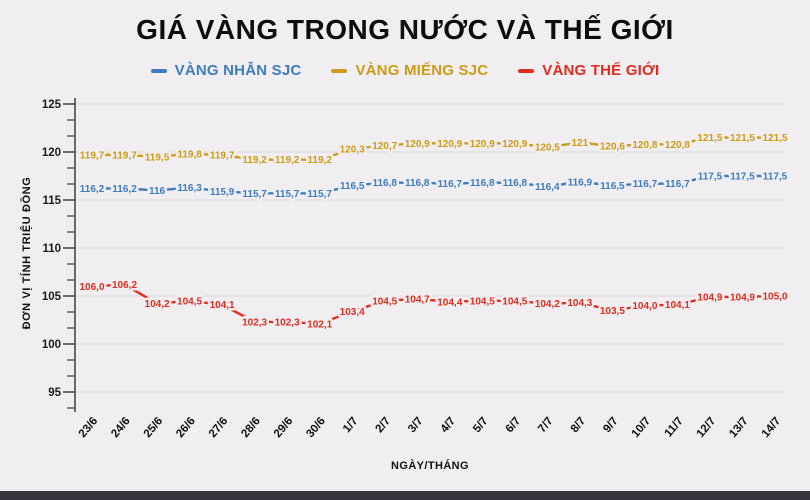 The height and width of the screenshot is (500, 810). What do you see at coordinates (89, 427) in the screenshot?
I see `x-tick-label: 23/6` at bounding box center [89, 427].